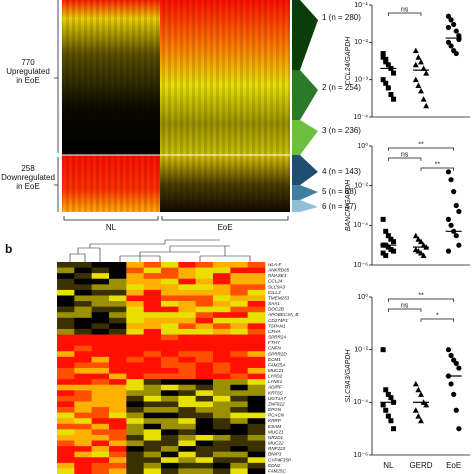 The width and height of the screenshot is (474, 474). Describe the element at coordinates (274, 465) in the screenshot. I see `gene-label: EDN2` at that location.